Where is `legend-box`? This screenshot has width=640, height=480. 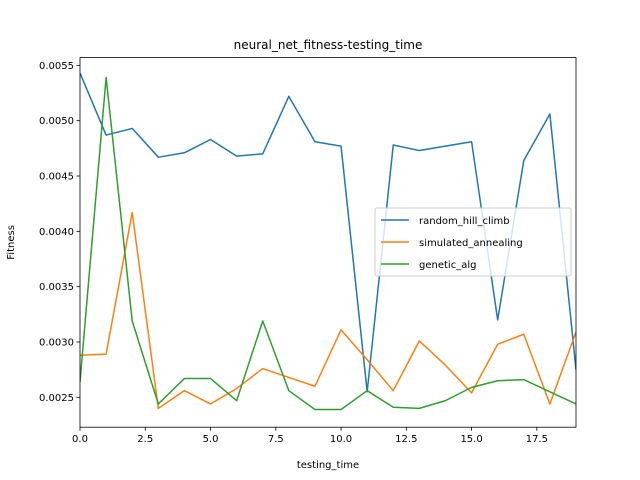 legend-box is located at coordinates (473, 242).